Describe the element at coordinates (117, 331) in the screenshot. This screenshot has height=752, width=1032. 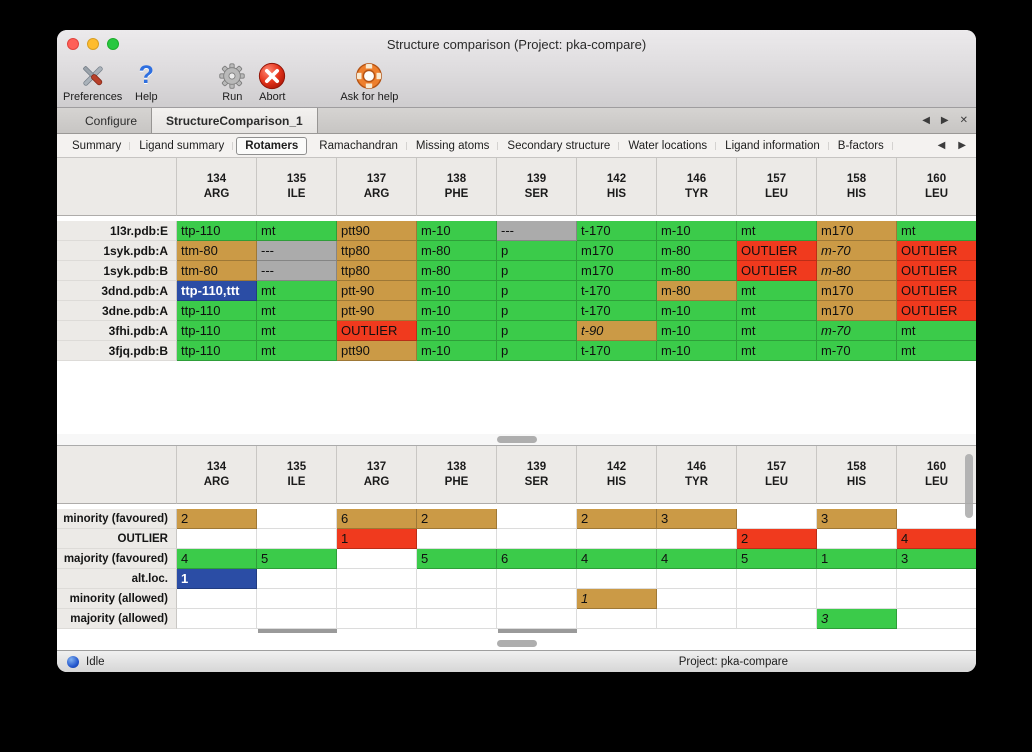
I see `row-label-3fhi-pdb-a: 3fhi.pdb:A` at that location.